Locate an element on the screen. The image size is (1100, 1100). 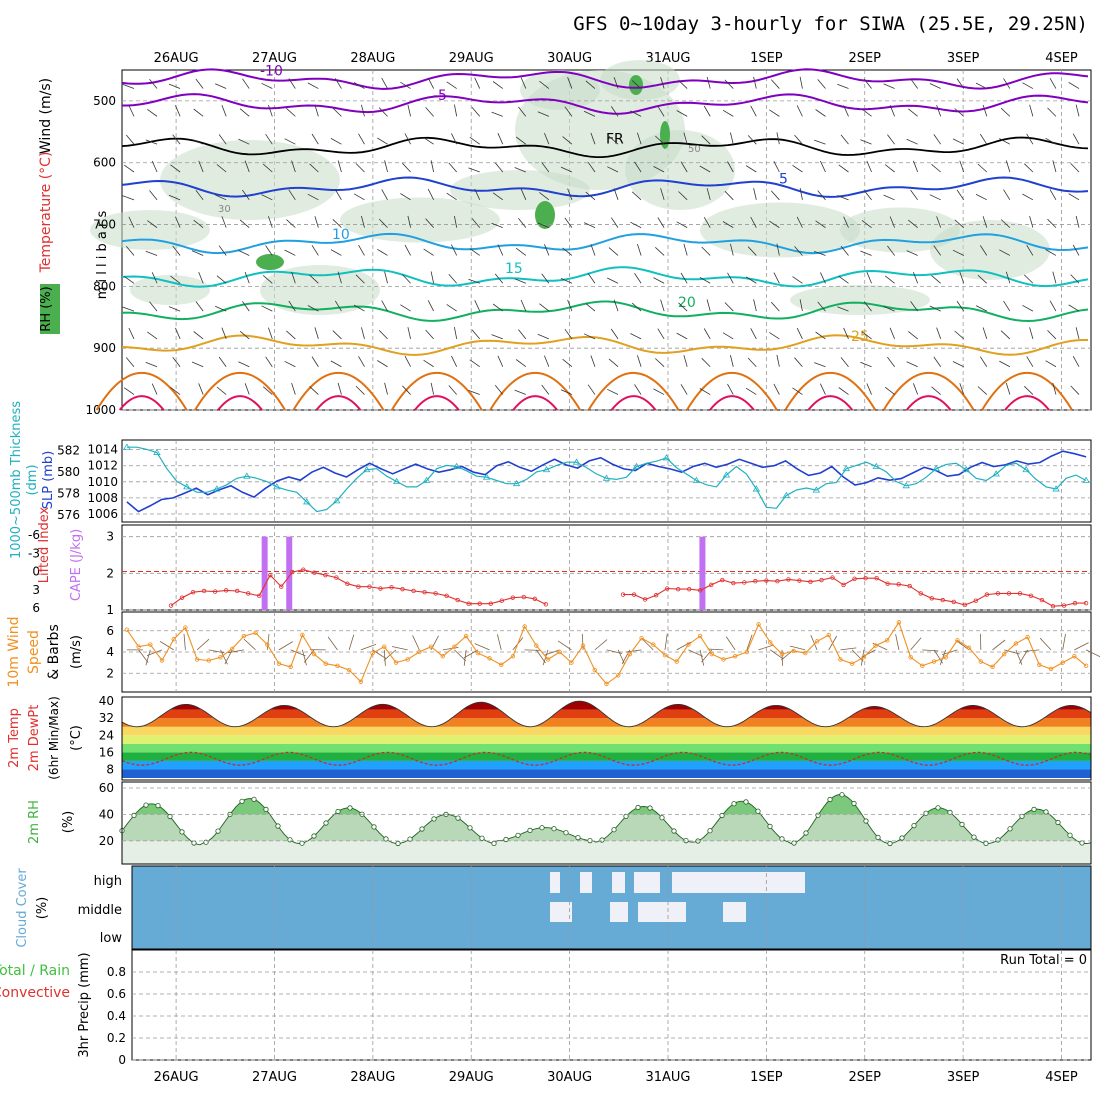
thickness-line is located at coordinates (606, 479).